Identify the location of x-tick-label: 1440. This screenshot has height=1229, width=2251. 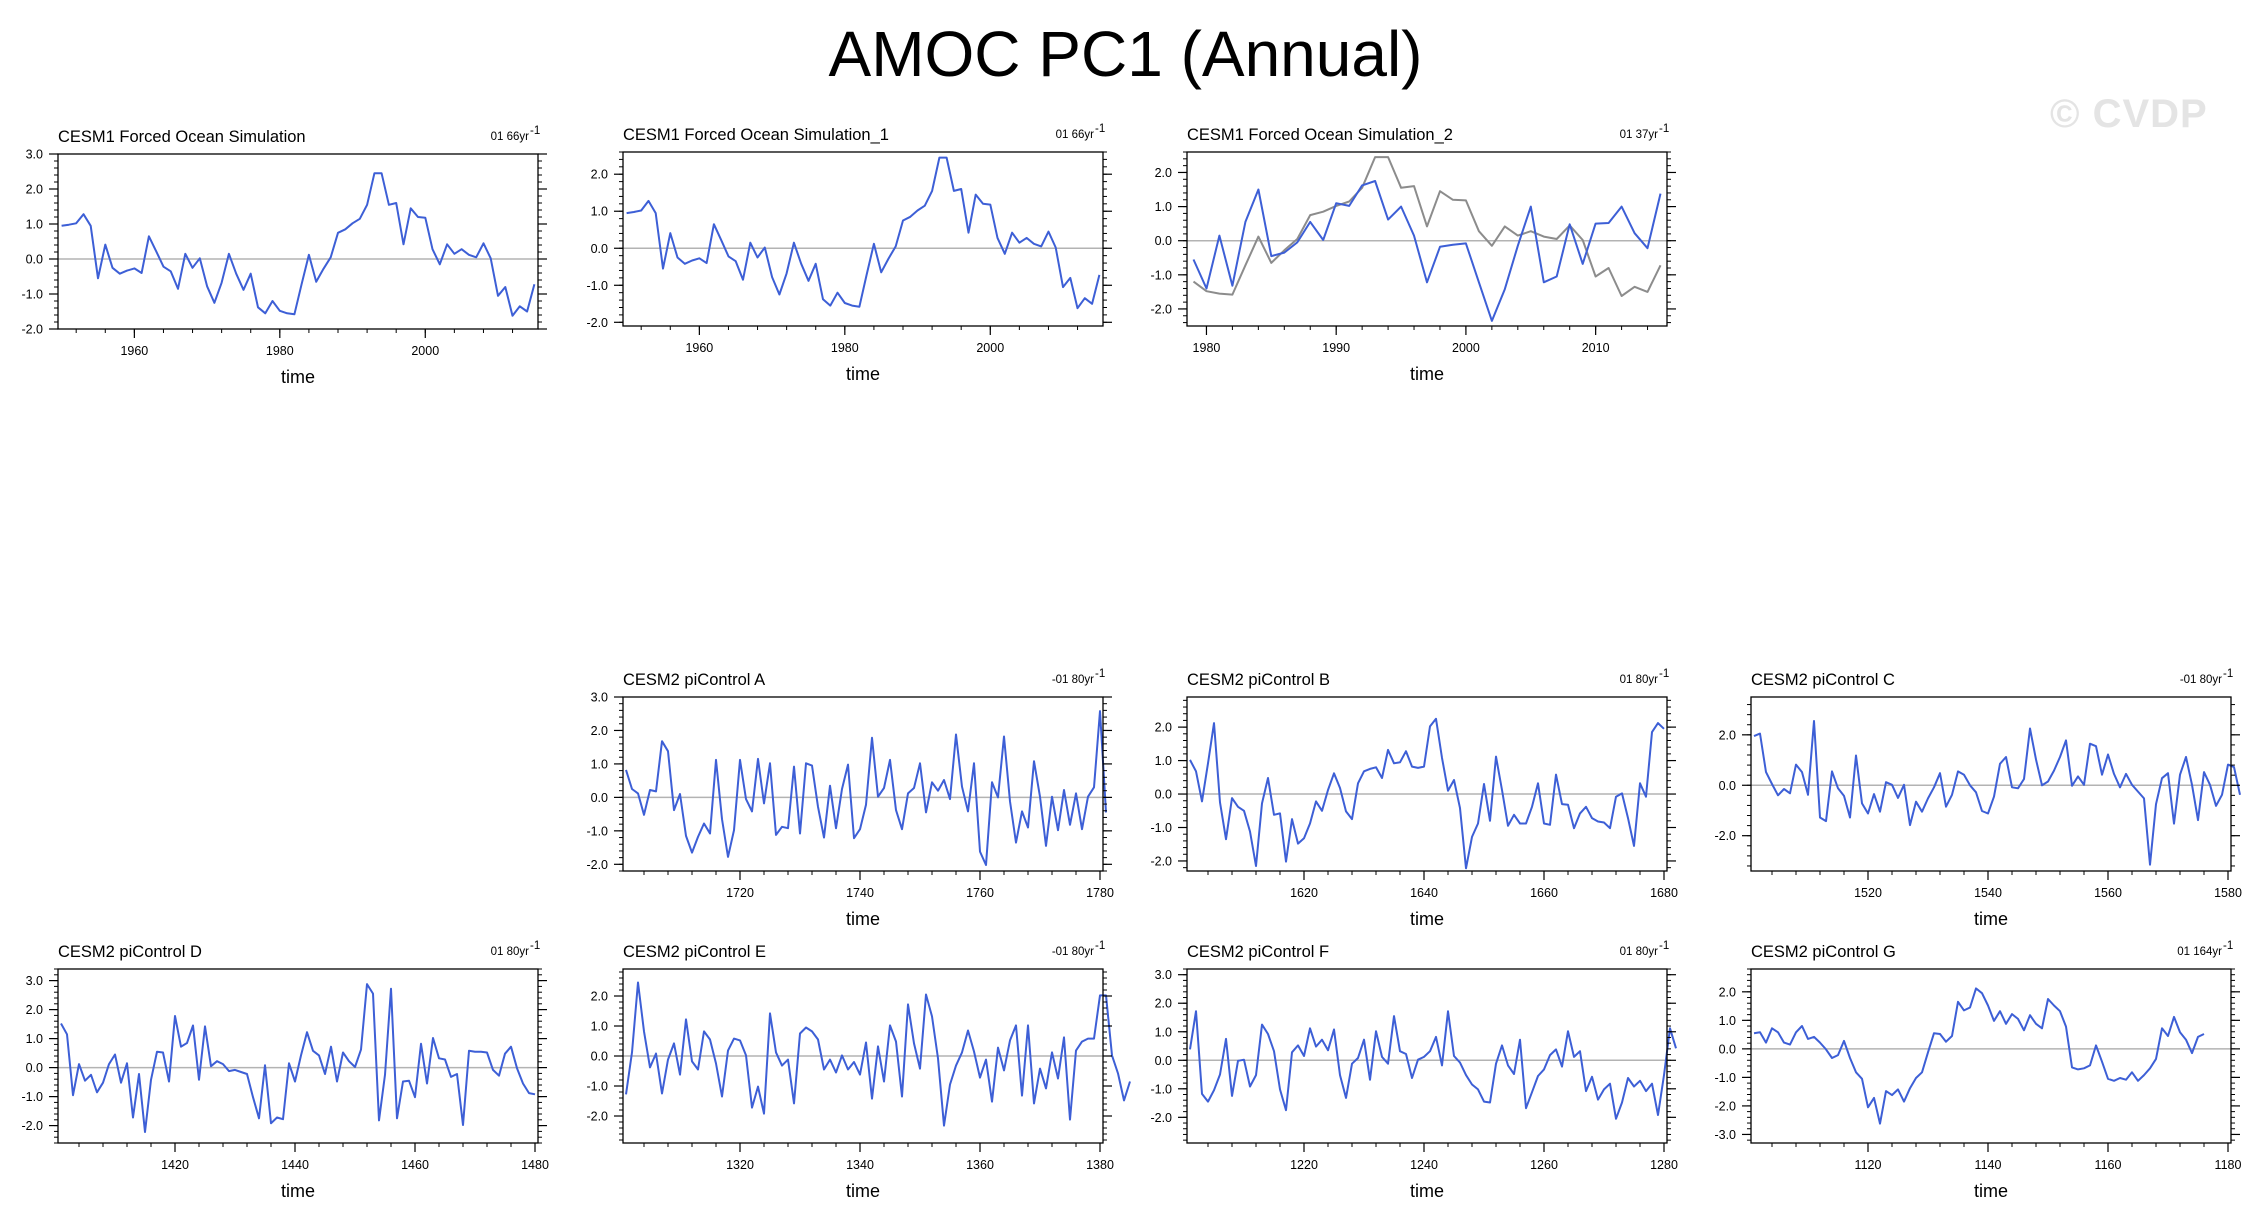
(295, 1165).